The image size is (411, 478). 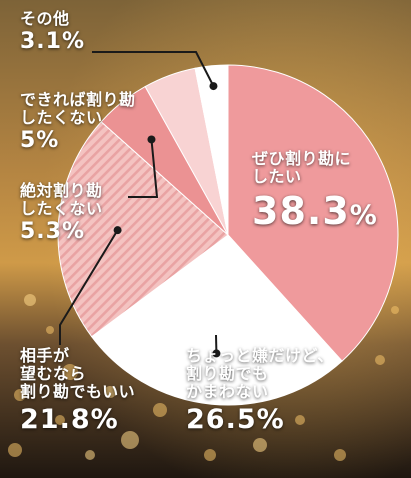 What do you see at coordinates (53, 41) in the screenshot?
I see `label-other-pct: 3.1%` at bounding box center [53, 41].